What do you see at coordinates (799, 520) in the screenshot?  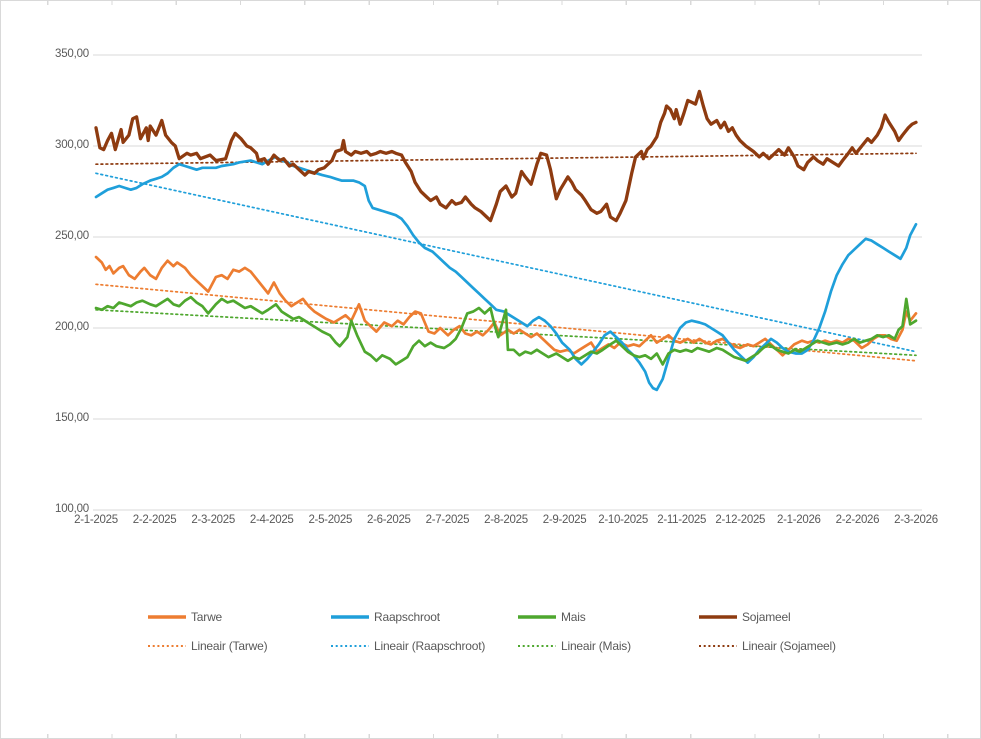 I see `x-axis-tick-label: 2-1-2026` at bounding box center [799, 520].